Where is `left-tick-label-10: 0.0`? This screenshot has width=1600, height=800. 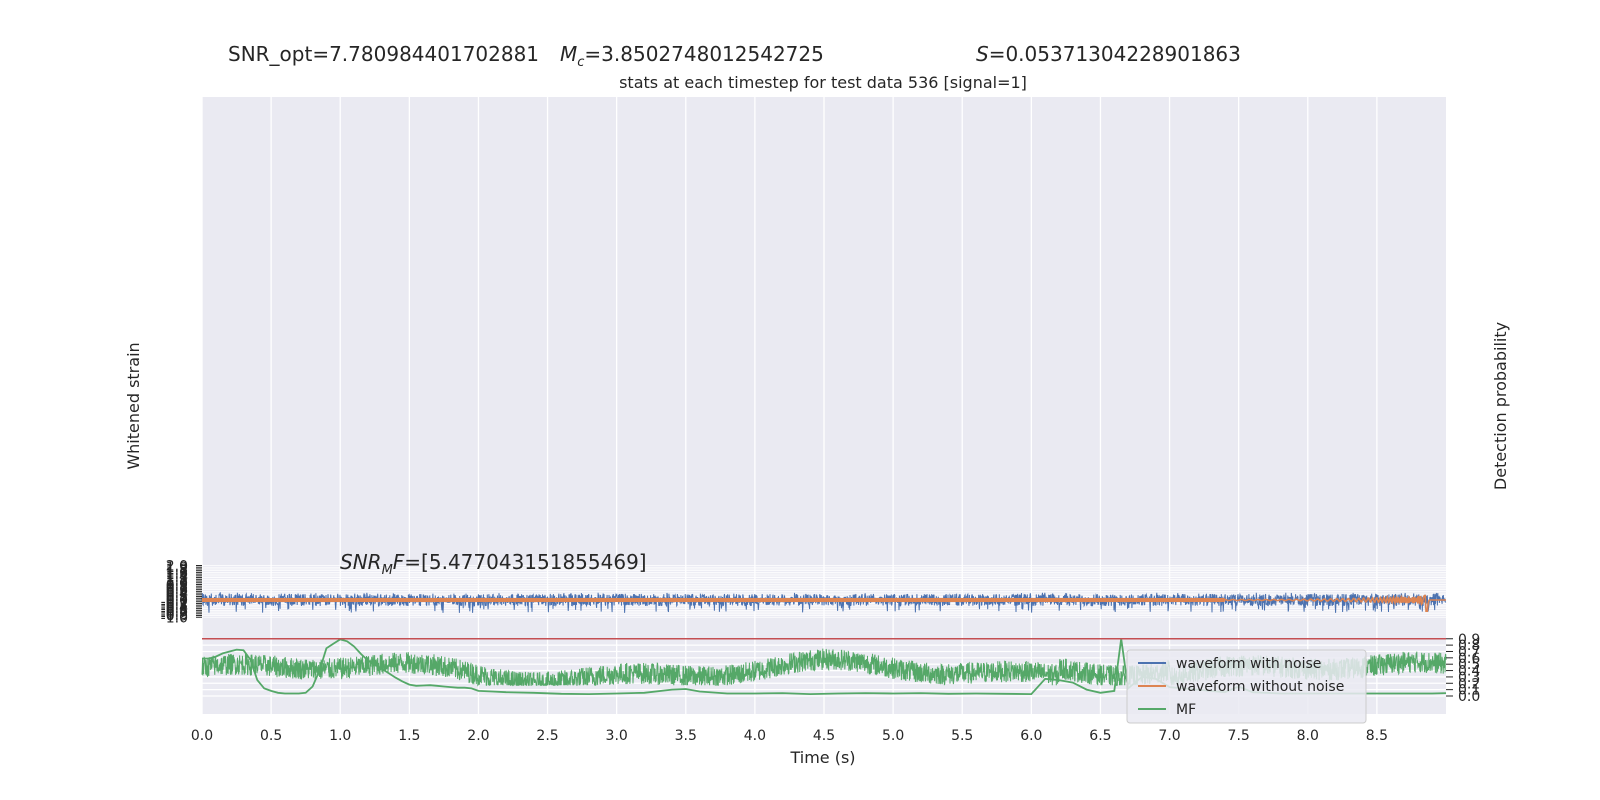
left-tick-label-10: 0.0 is located at coordinates (177, 601).